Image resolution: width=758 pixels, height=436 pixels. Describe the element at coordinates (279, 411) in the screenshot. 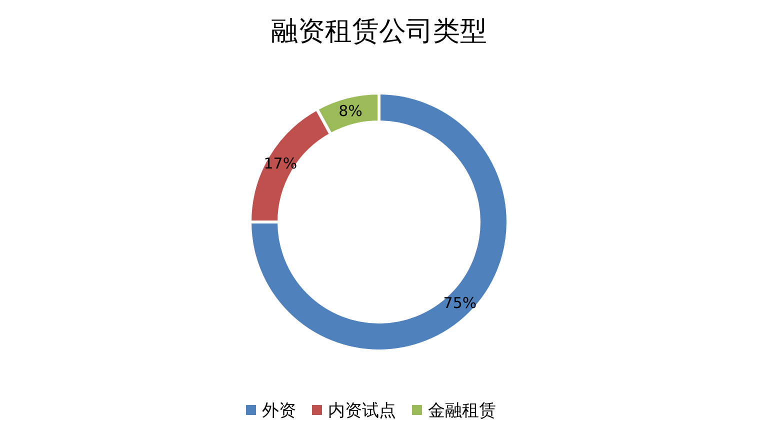

I see `legend-label: 外资` at that location.